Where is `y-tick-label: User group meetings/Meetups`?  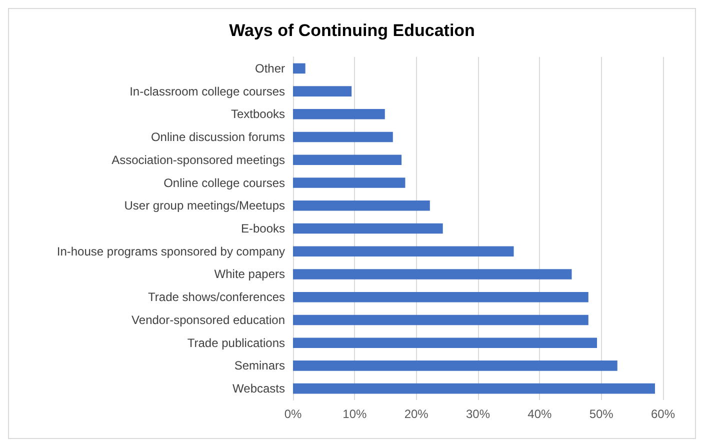 y-tick-label: User group meetings/Meetups is located at coordinates (204, 205).